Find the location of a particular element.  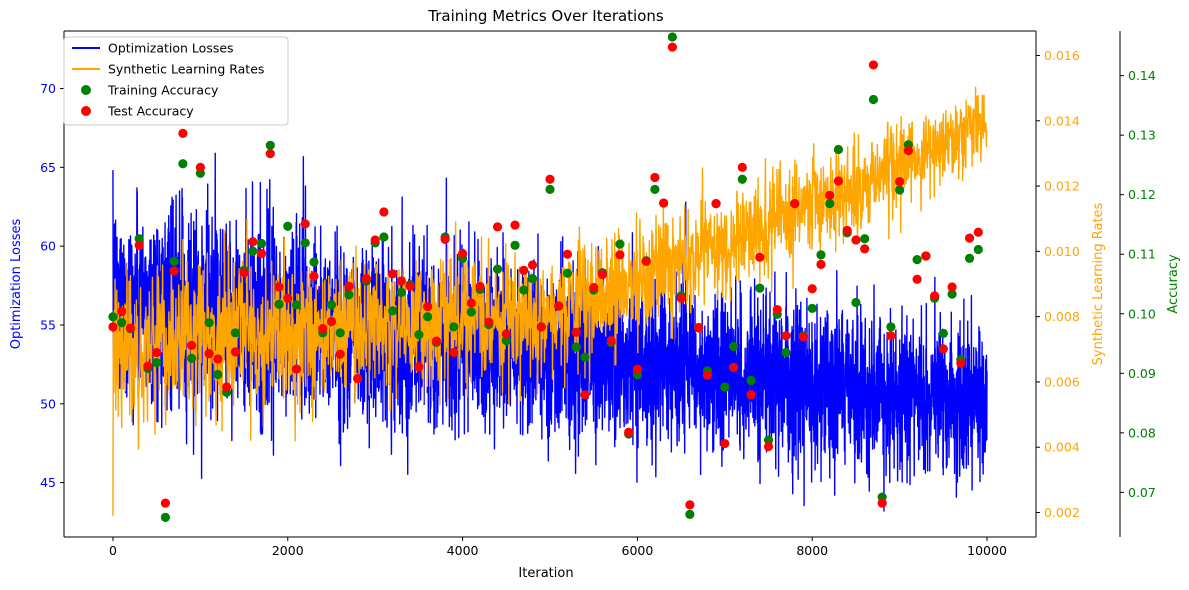

y-right-tick-label-4: 0.010 is located at coordinates (1062, 251).